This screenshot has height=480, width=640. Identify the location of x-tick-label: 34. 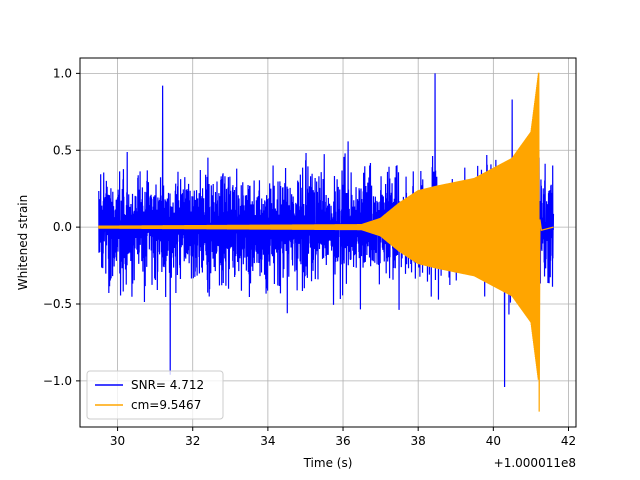
(267, 441).